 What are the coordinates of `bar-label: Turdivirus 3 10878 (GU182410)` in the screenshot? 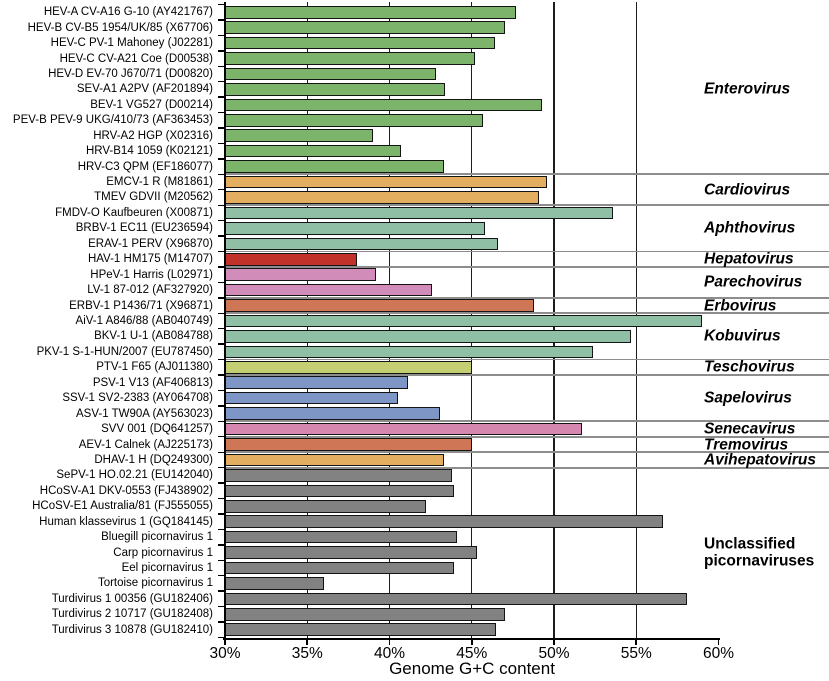 It's located at (132, 629).